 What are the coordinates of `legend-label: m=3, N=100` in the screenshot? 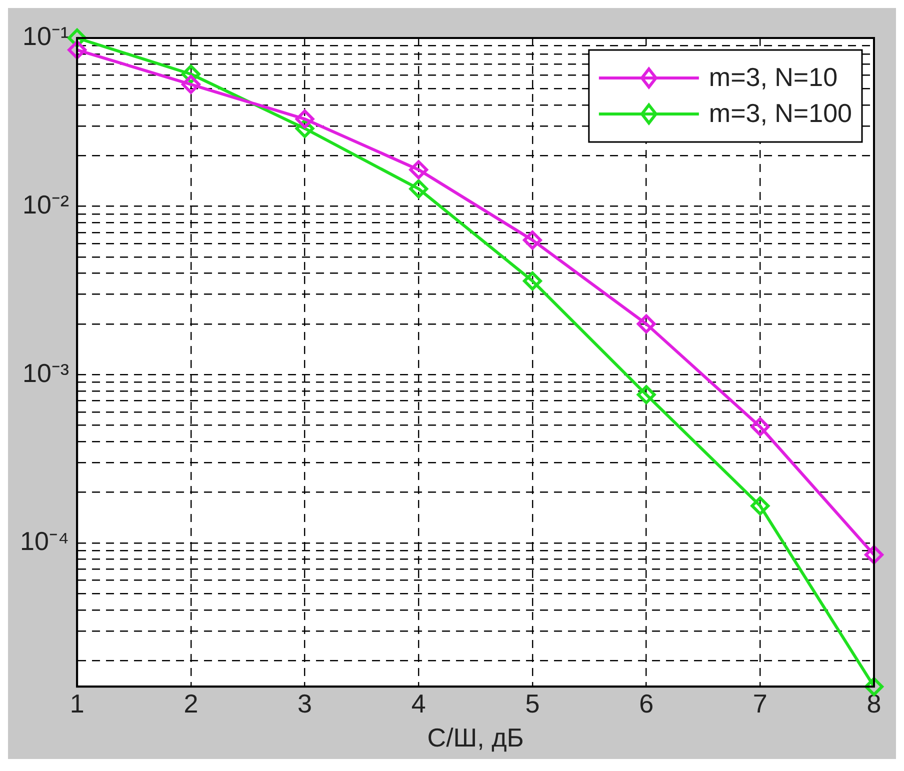 It's located at (780, 113).